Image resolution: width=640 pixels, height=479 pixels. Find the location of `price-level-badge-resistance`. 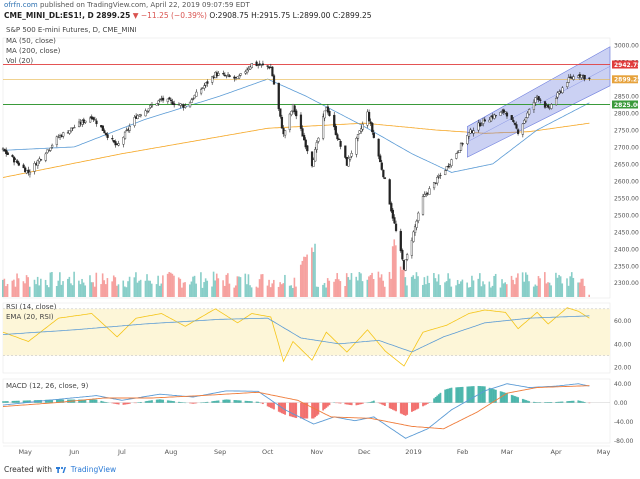

price-level-badge-resistance is located at coordinates (625, 64).